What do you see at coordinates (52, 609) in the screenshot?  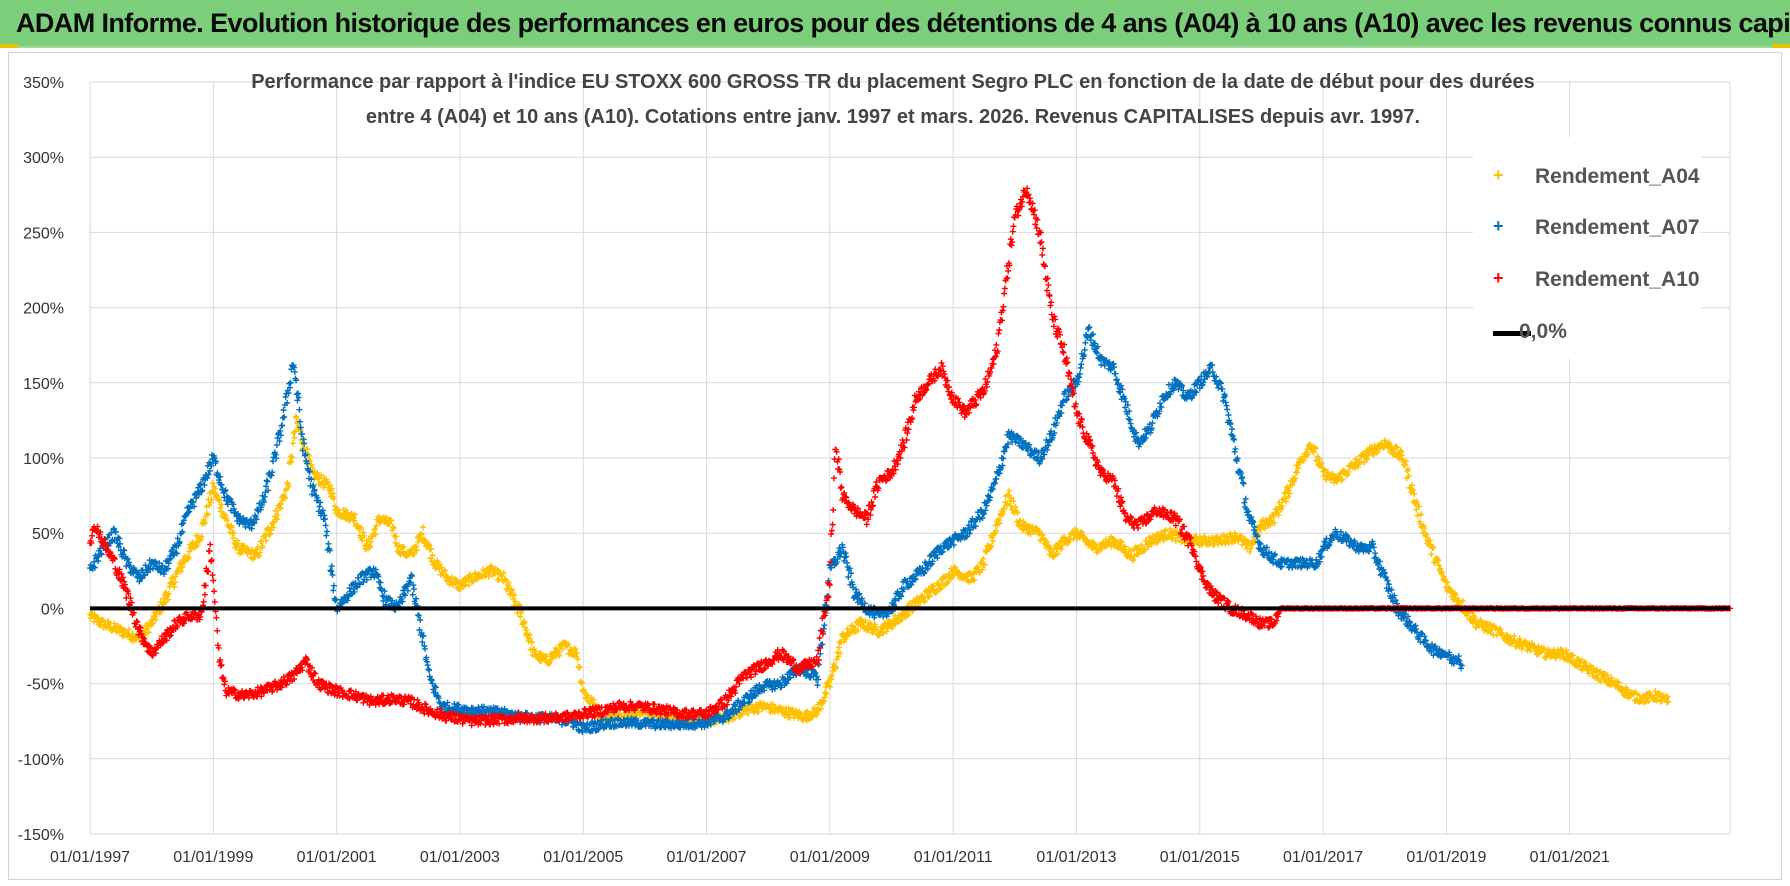 I see `y-tick-label: 0%` at bounding box center [52, 609].